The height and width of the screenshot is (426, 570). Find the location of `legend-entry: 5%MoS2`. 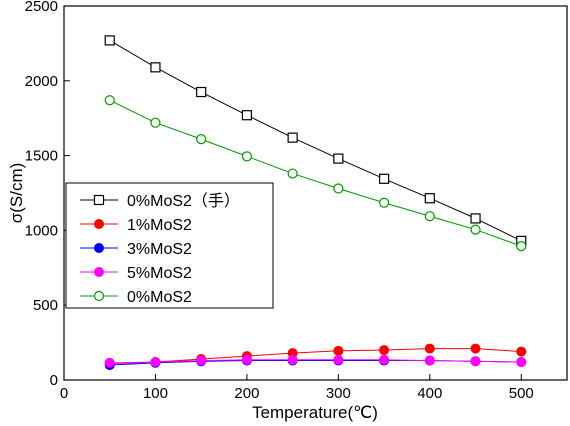

legend-entry: 5%MoS2 is located at coordinates (136, 273).